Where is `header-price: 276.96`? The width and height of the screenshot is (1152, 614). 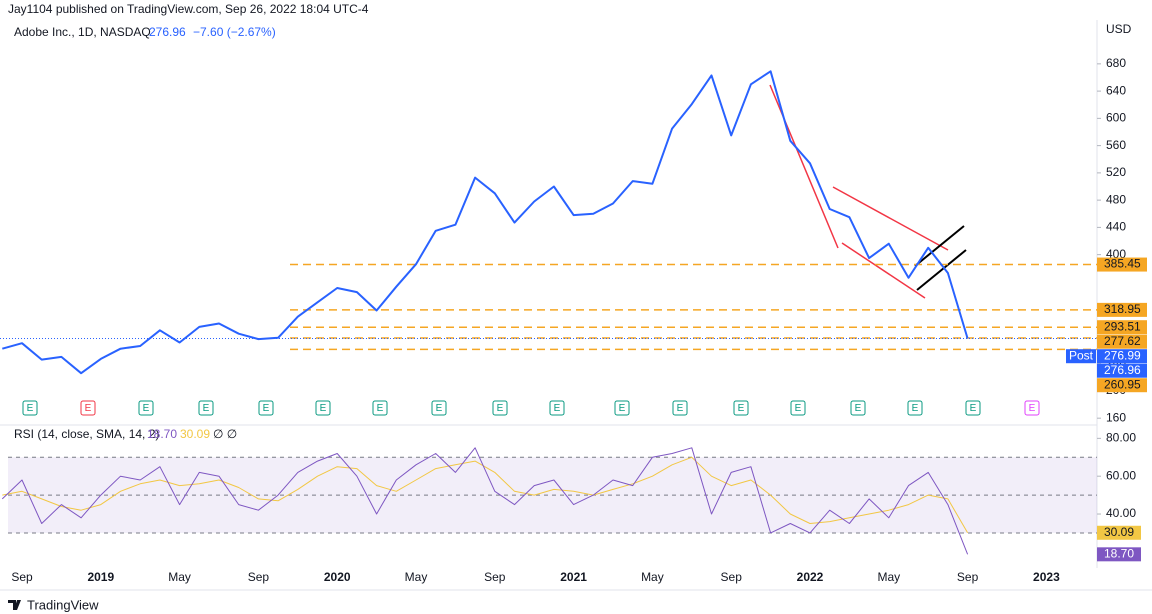 header-price: 276.96 is located at coordinates (167, 32).